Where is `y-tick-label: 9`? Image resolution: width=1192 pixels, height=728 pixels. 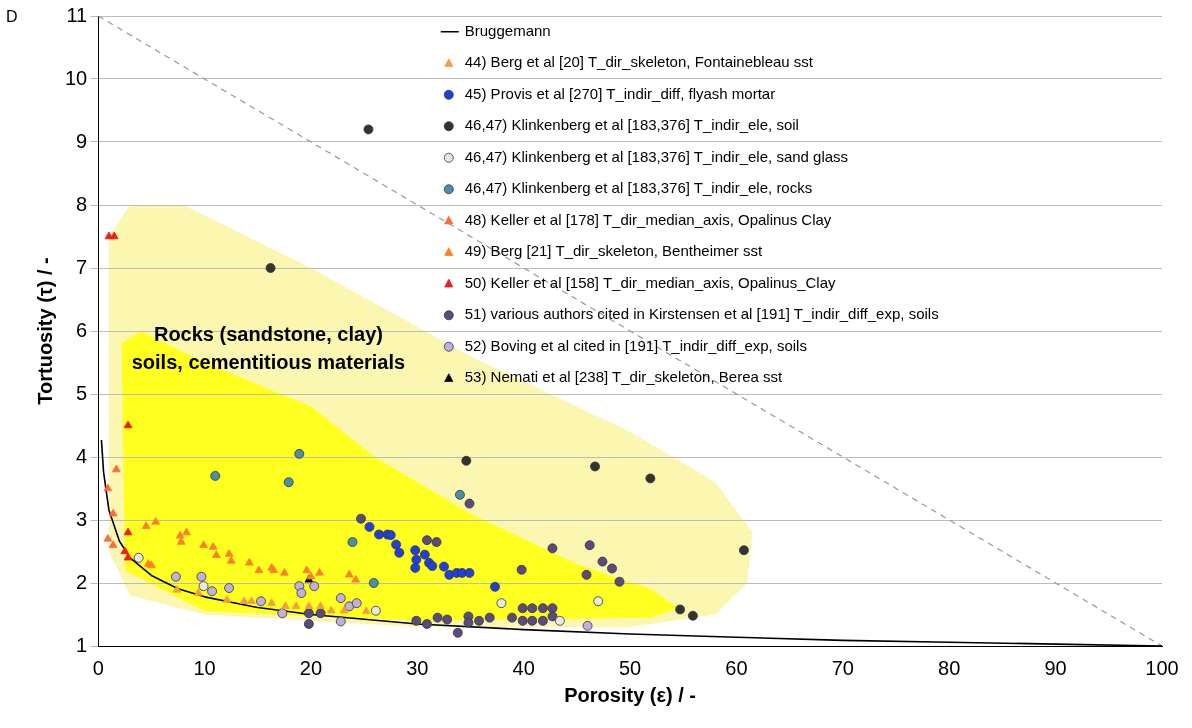
y-tick-label: 9 is located at coordinates (82, 140).